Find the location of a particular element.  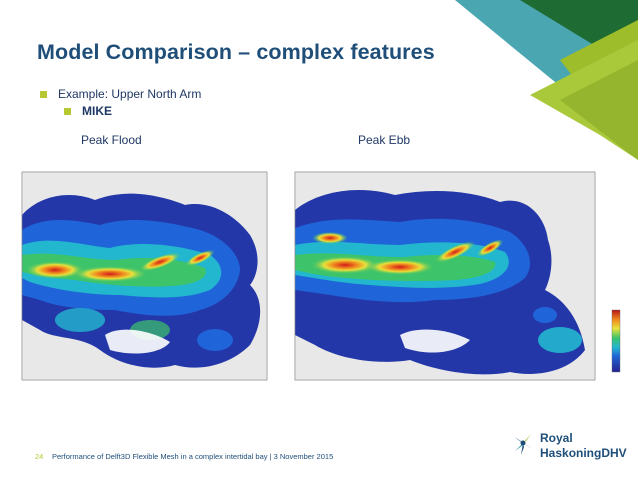

bullet-item: Example: Upper North Arm is located at coordinates (120, 94).